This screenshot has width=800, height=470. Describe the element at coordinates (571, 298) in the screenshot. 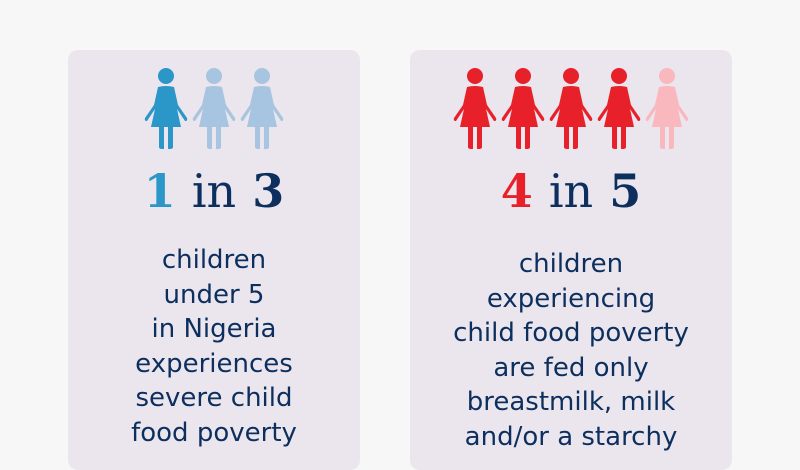

I see `desc-line: experiencing` at that location.